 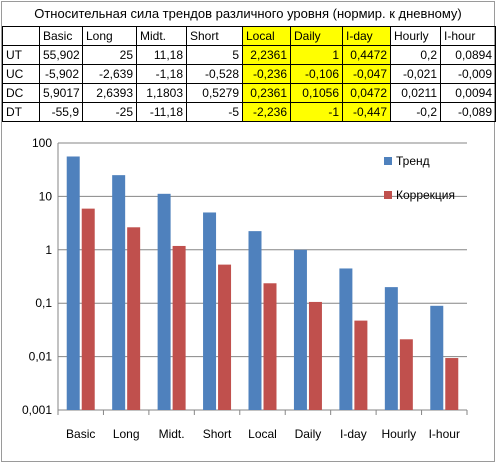 What do you see at coordinates (161, 112) in the screenshot?
I see `table-cell: -11,18` at bounding box center [161, 112].